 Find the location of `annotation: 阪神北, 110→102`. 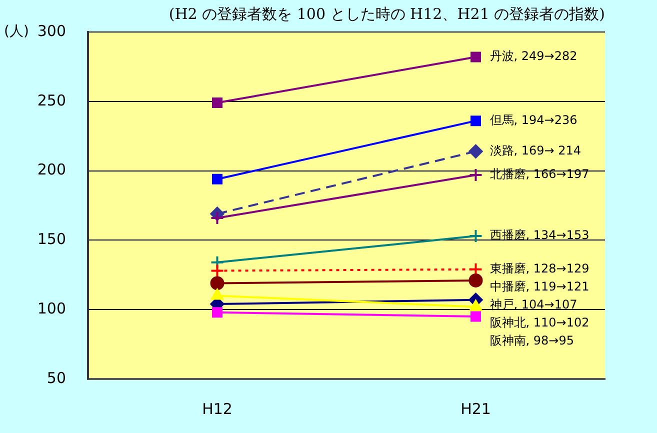

annotation: 阪神北, 110→102 is located at coordinates (540, 322).